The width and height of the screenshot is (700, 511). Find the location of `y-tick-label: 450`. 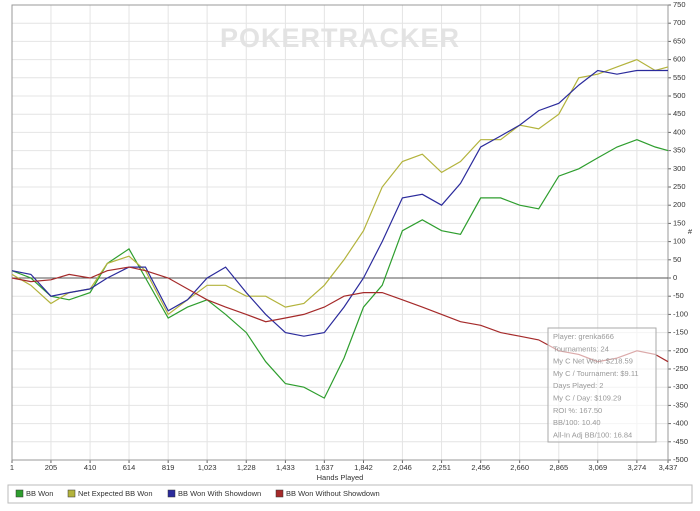

y-tick-label: 450 is located at coordinates (679, 113).